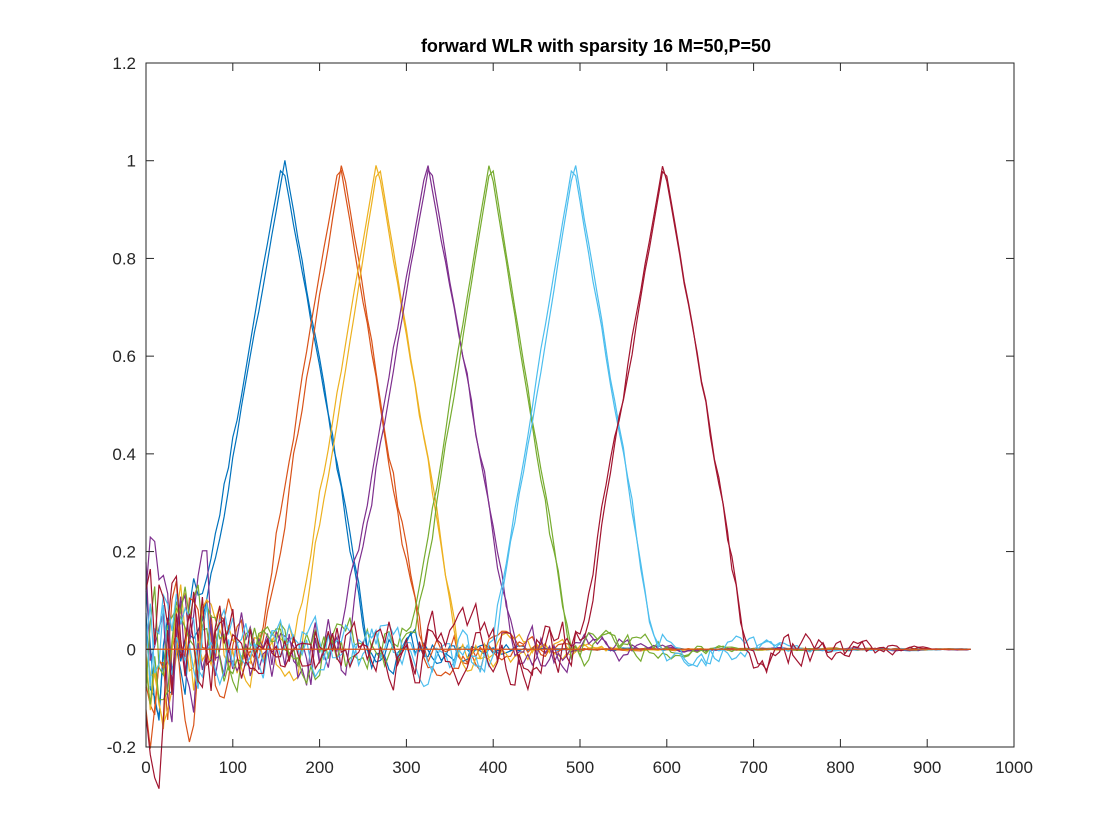  Describe the element at coordinates (145, 767) in the screenshot. I see `x-tick-label: 0` at that location.